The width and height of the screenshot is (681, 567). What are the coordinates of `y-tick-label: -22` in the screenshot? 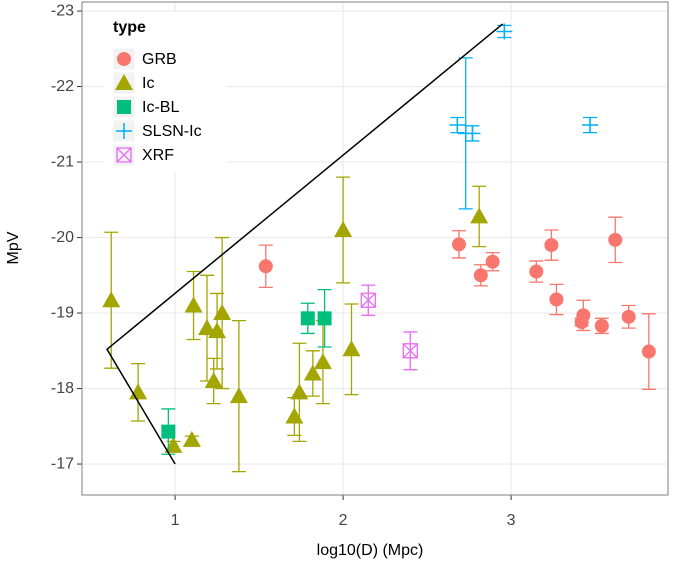 It's located at (62, 86).